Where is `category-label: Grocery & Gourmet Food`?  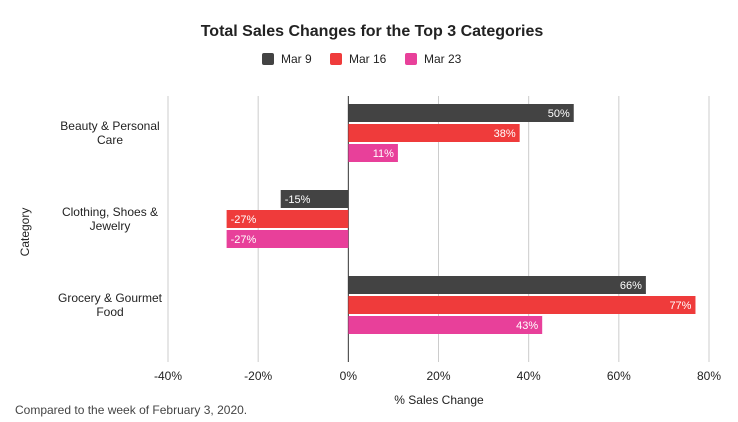
category-label: Grocery & Gourmet Food is located at coordinates (110, 305).